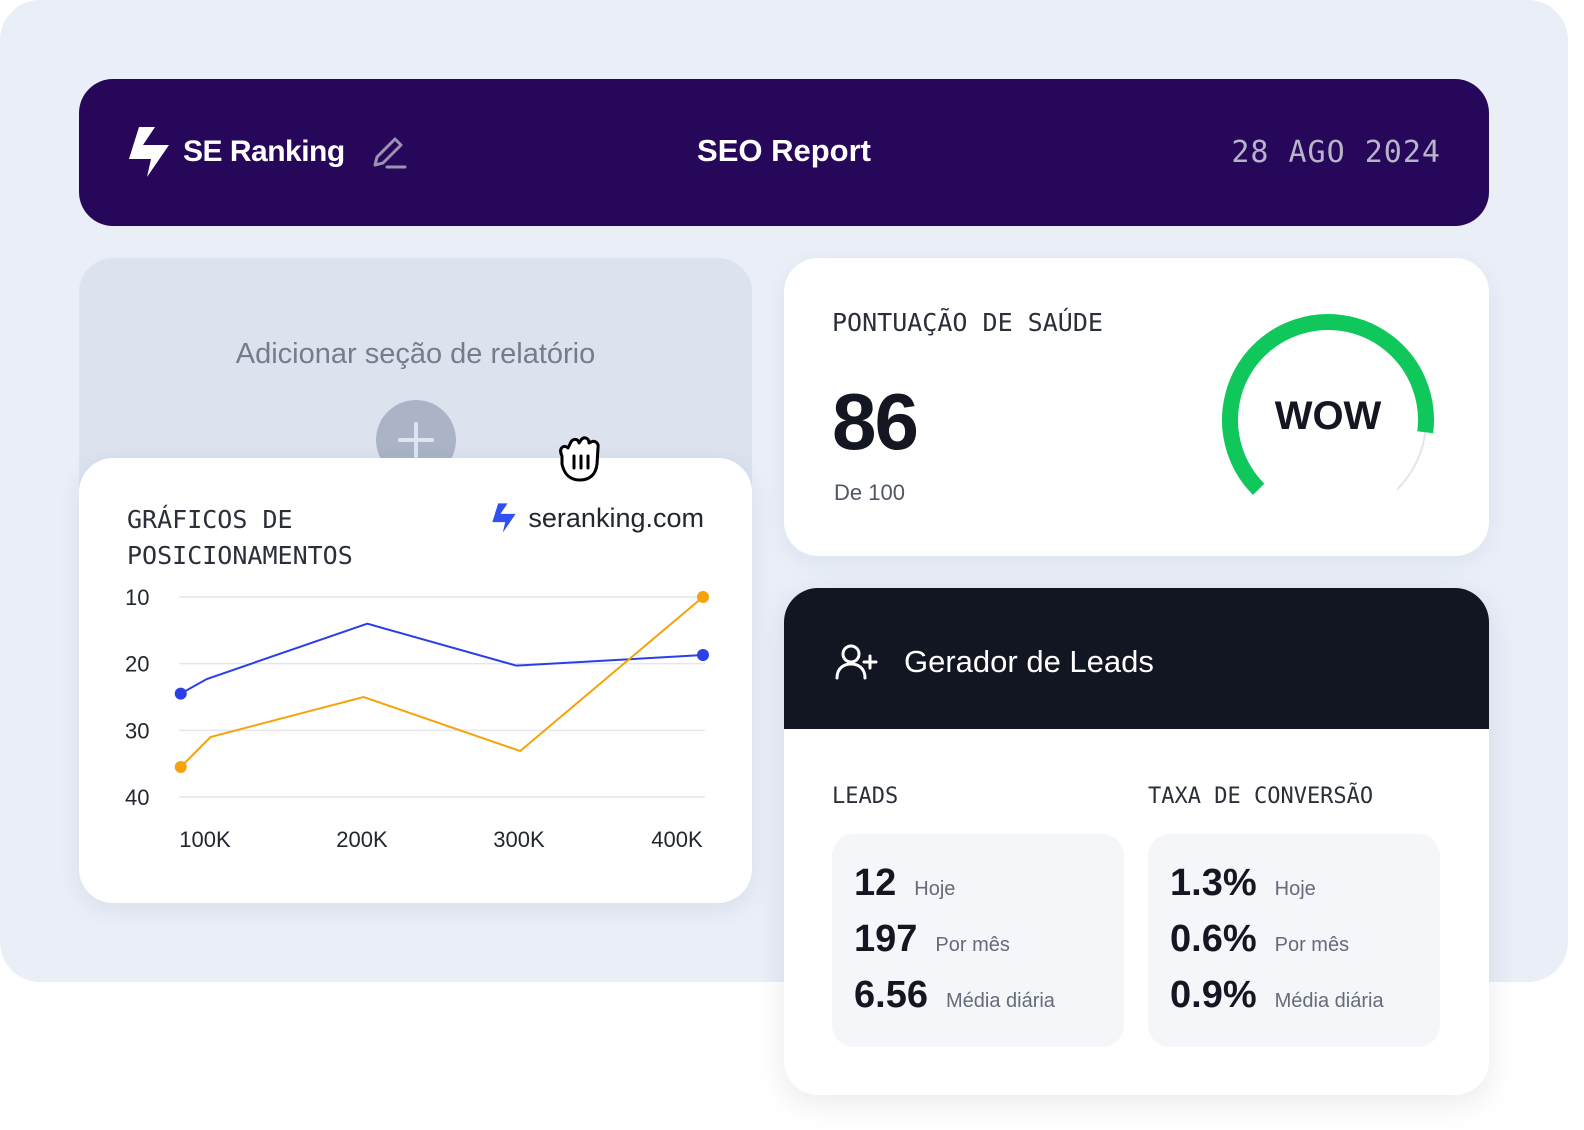 Image resolution: width=1584 pixels, height=1130 pixels. Describe the element at coordinates (1336, 152) in the screenshot. I see `report-date: 28 AGO 2024` at that location.